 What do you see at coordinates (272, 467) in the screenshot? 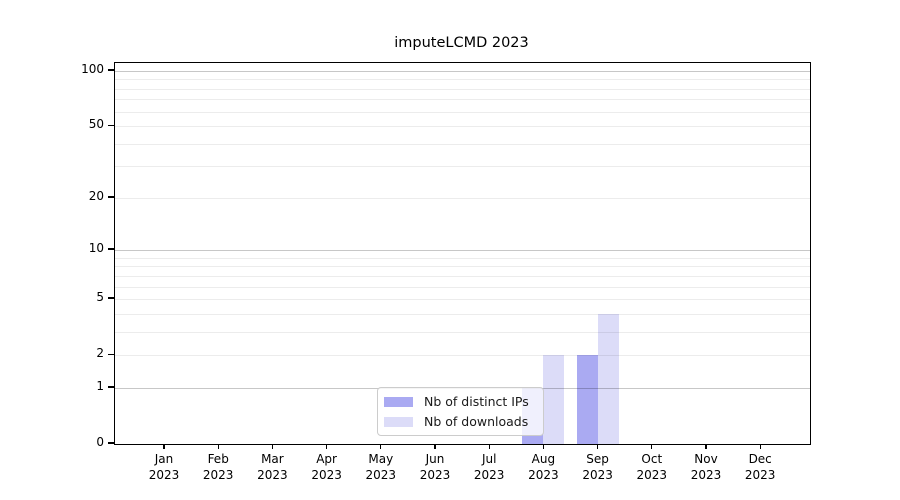
I see `x-tick-label: Mar 2023` at bounding box center [272, 467].